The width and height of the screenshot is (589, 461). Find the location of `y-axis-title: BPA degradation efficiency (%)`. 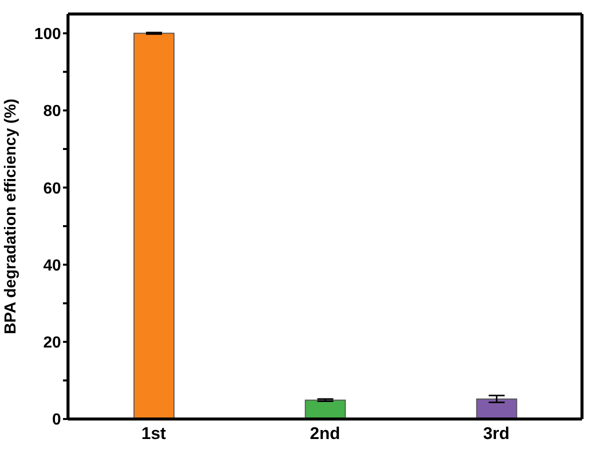

y-axis-title: BPA degradation efficiency (%) is located at coordinates (11, 216).